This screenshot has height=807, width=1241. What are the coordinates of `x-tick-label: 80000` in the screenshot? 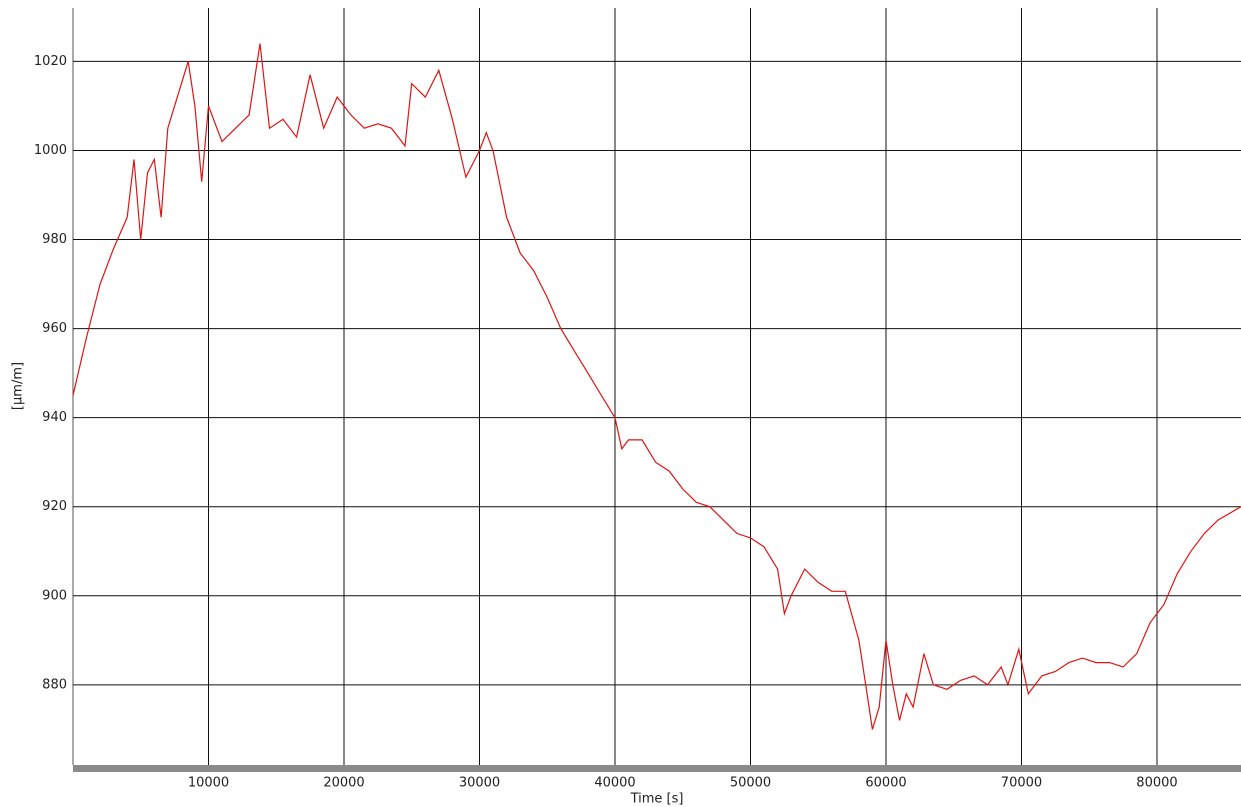 It's located at (1156, 783).